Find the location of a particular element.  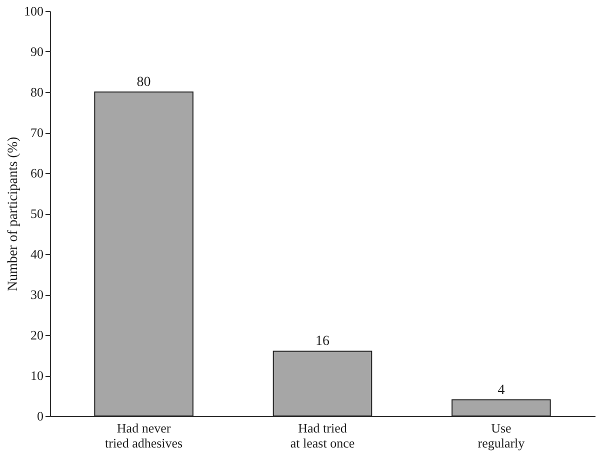

y-tick-label: 70 is located at coordinates (37, 132).